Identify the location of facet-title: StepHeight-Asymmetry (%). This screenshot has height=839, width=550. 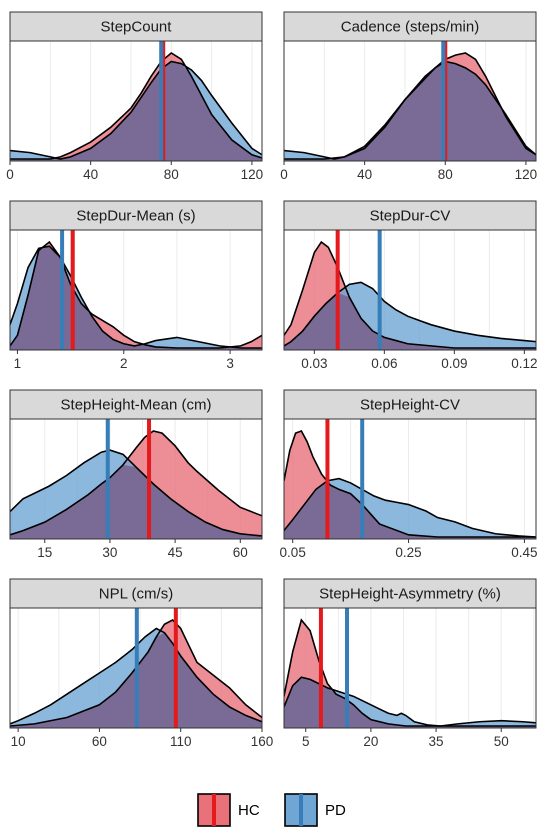
(410, 594).